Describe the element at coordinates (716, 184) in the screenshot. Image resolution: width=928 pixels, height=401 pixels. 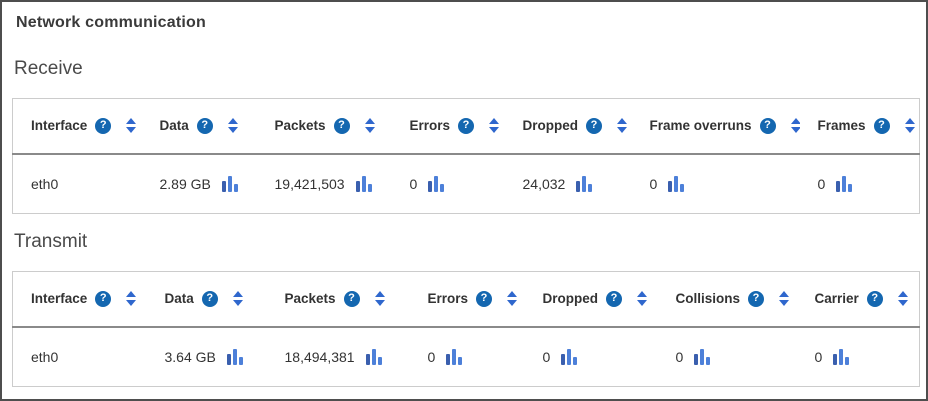
I see `cell-frame-overruns: 0` at that location.